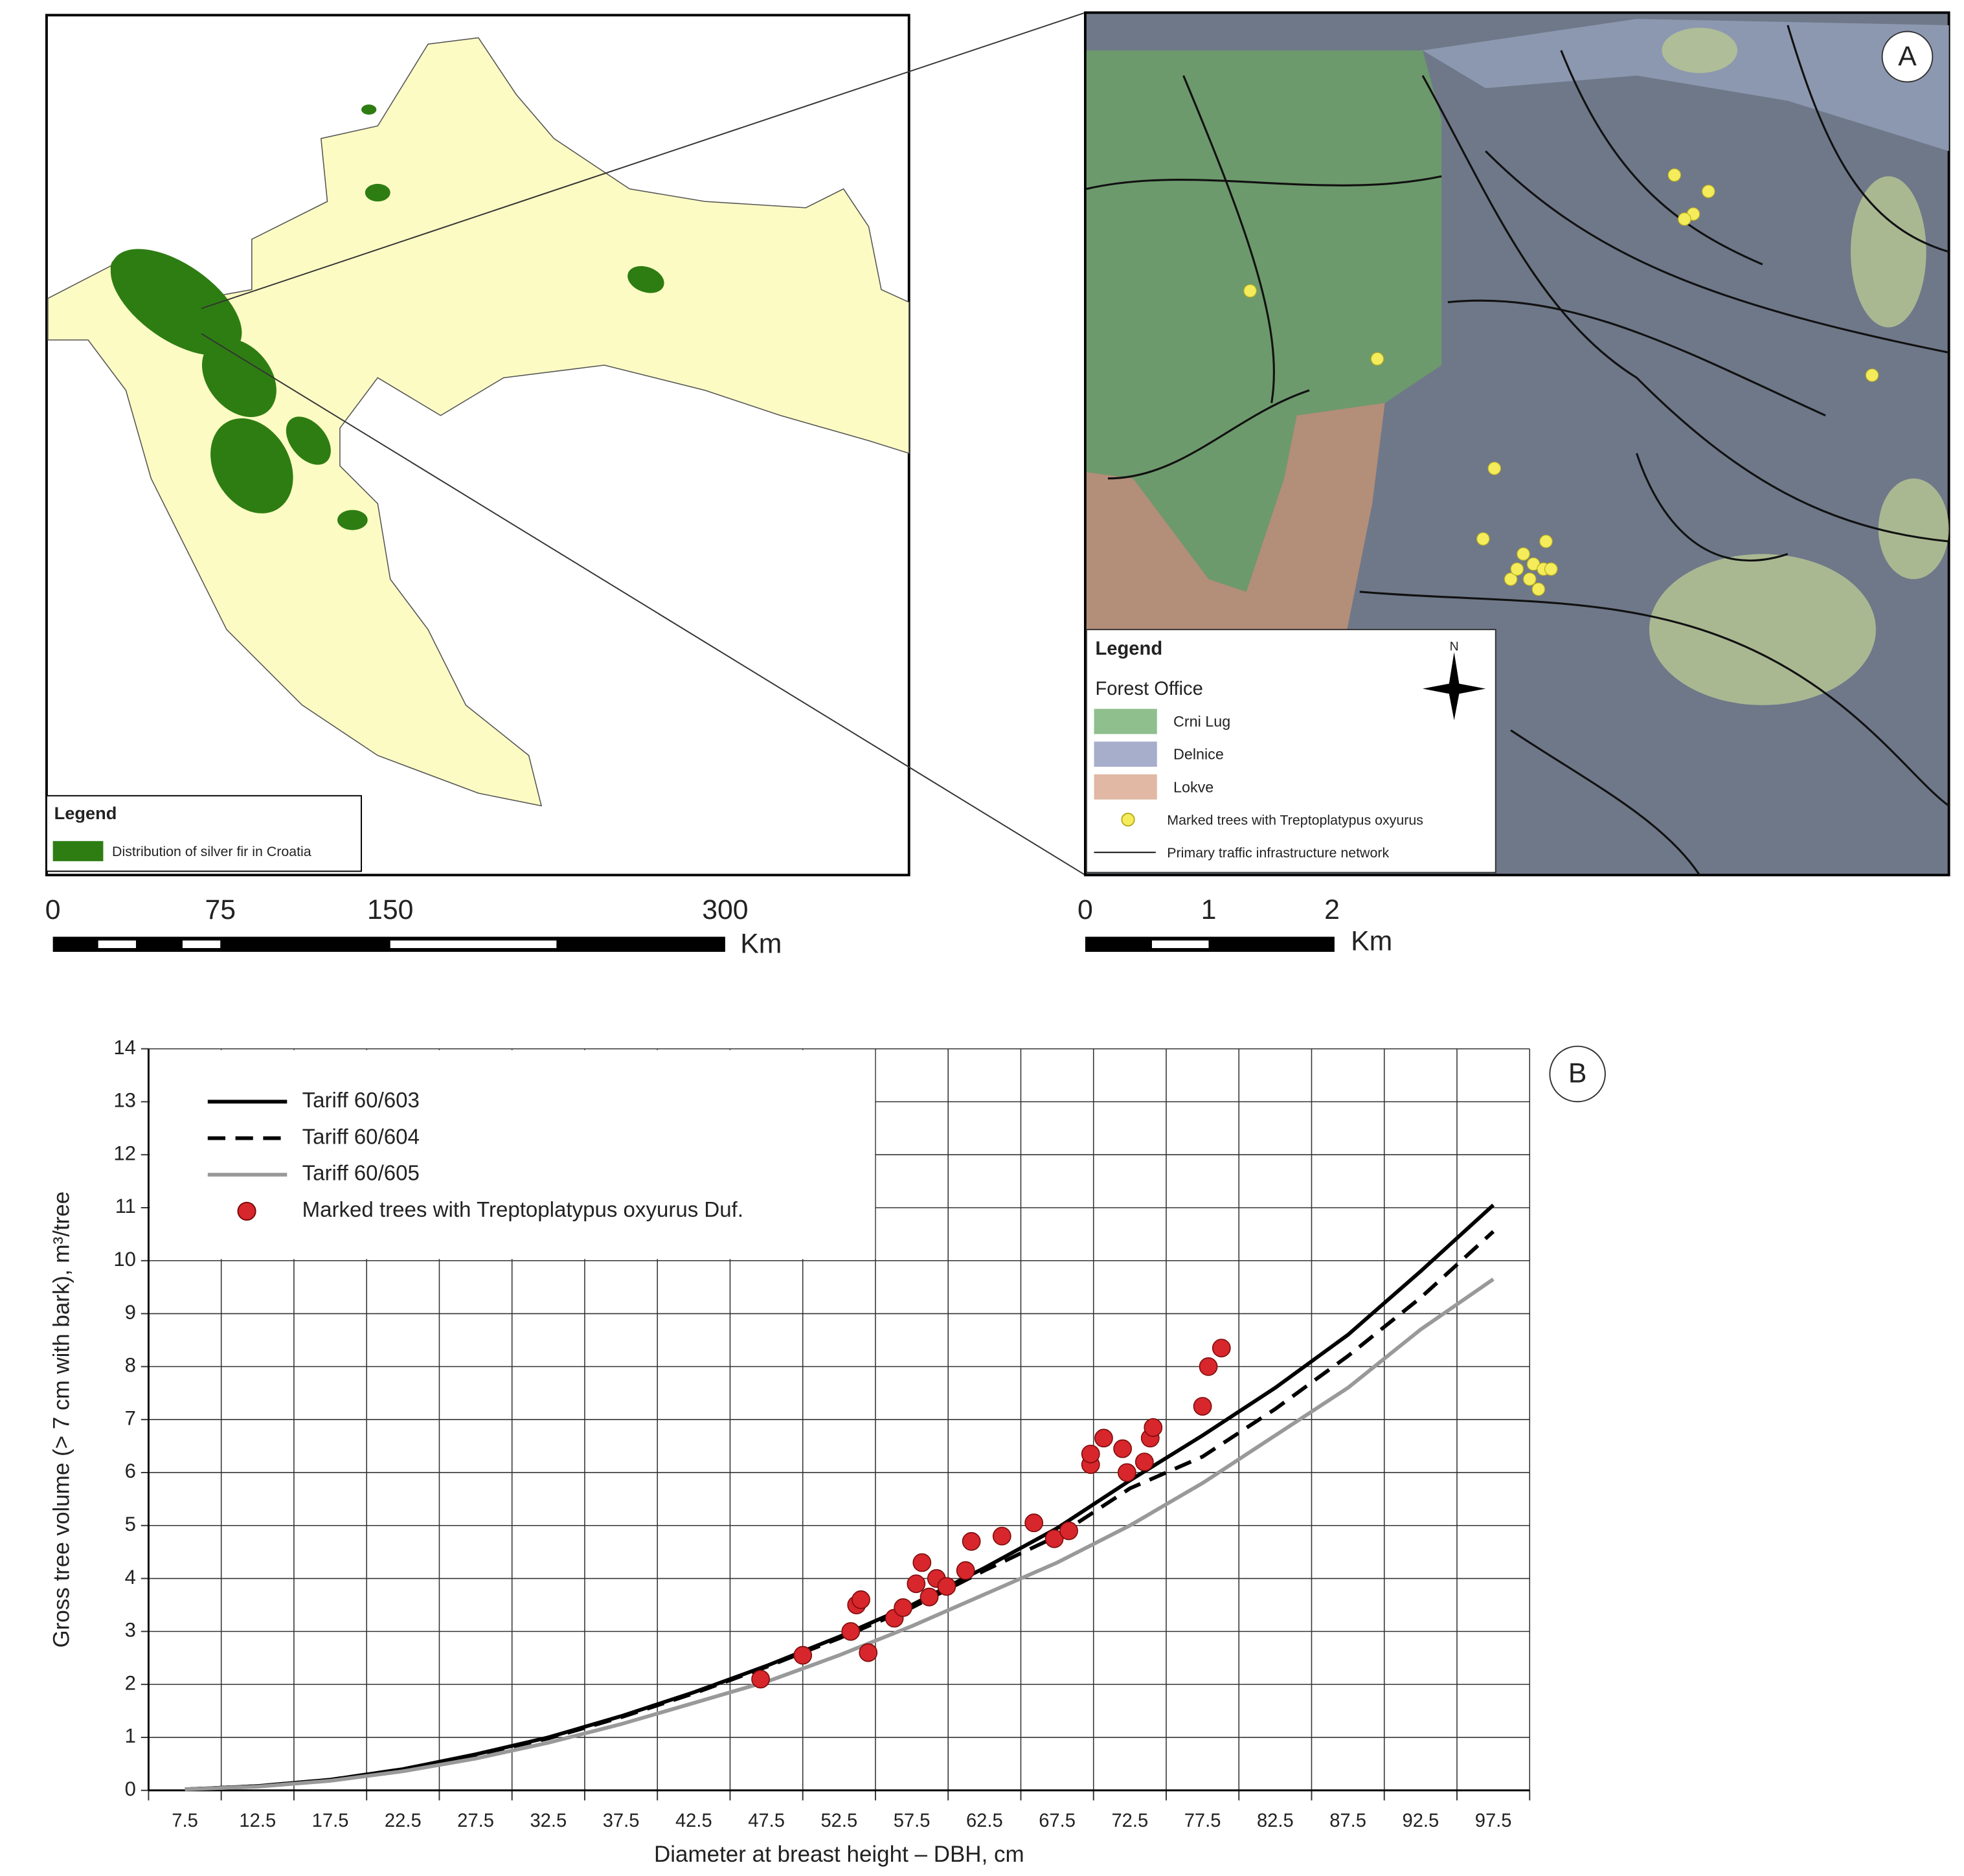 The height and width of the screenshot is (1876, 1964). I want to click on y-tick-label: 2, so click(130, 1683).